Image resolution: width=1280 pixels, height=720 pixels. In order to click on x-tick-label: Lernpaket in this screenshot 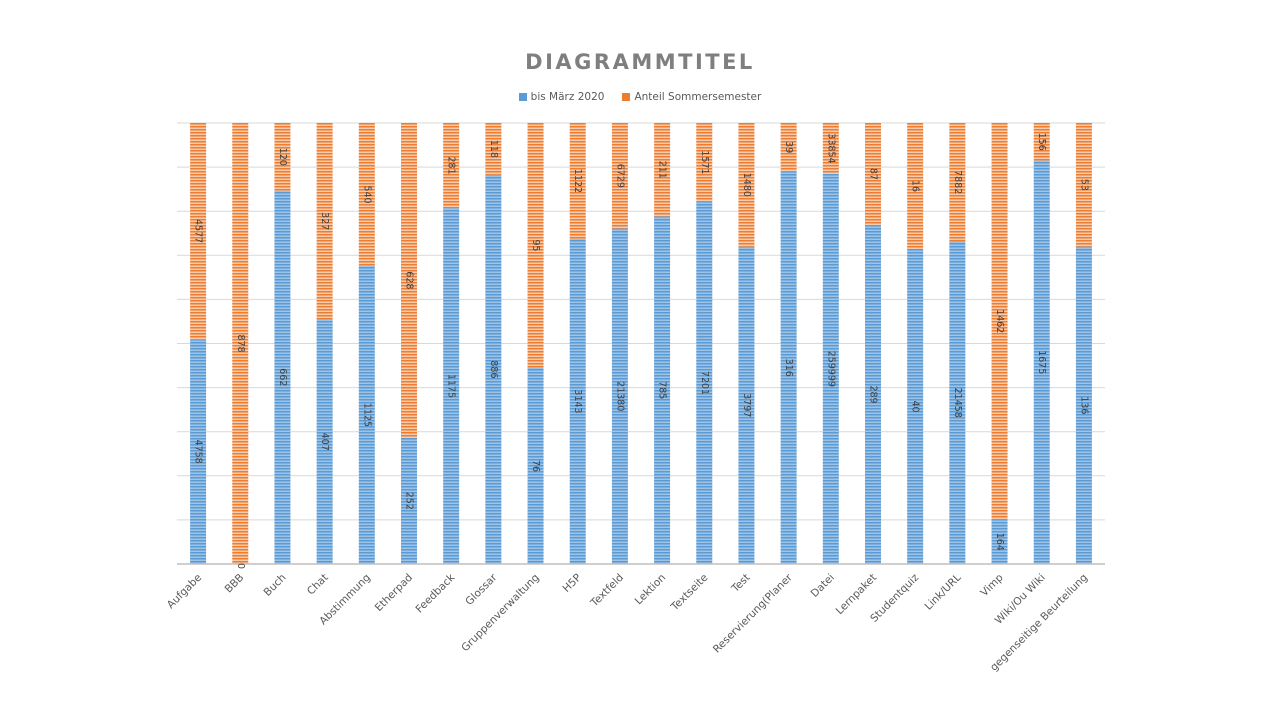, I will do `click(856, 594)`.